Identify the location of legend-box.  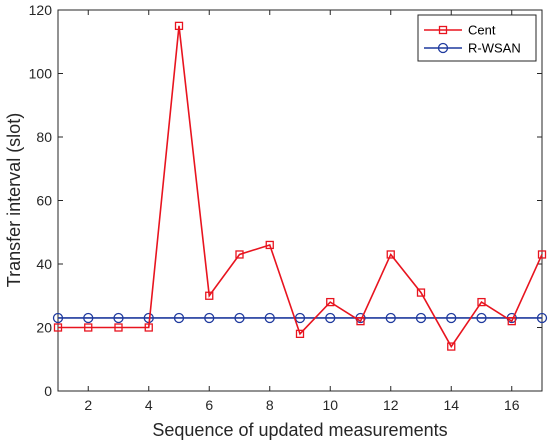
(477, 38).